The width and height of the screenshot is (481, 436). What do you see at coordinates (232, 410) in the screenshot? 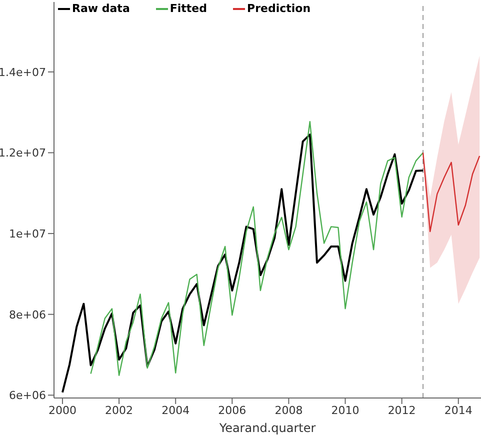
I see `x-tick-label: 2006` at bounding box center [232, 410].